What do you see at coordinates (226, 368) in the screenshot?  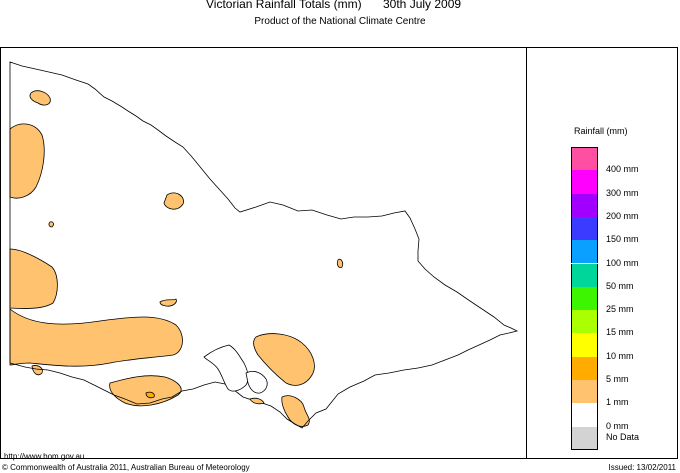 I see `port-phillip-bay-outline` at bounding box center [226, 368].